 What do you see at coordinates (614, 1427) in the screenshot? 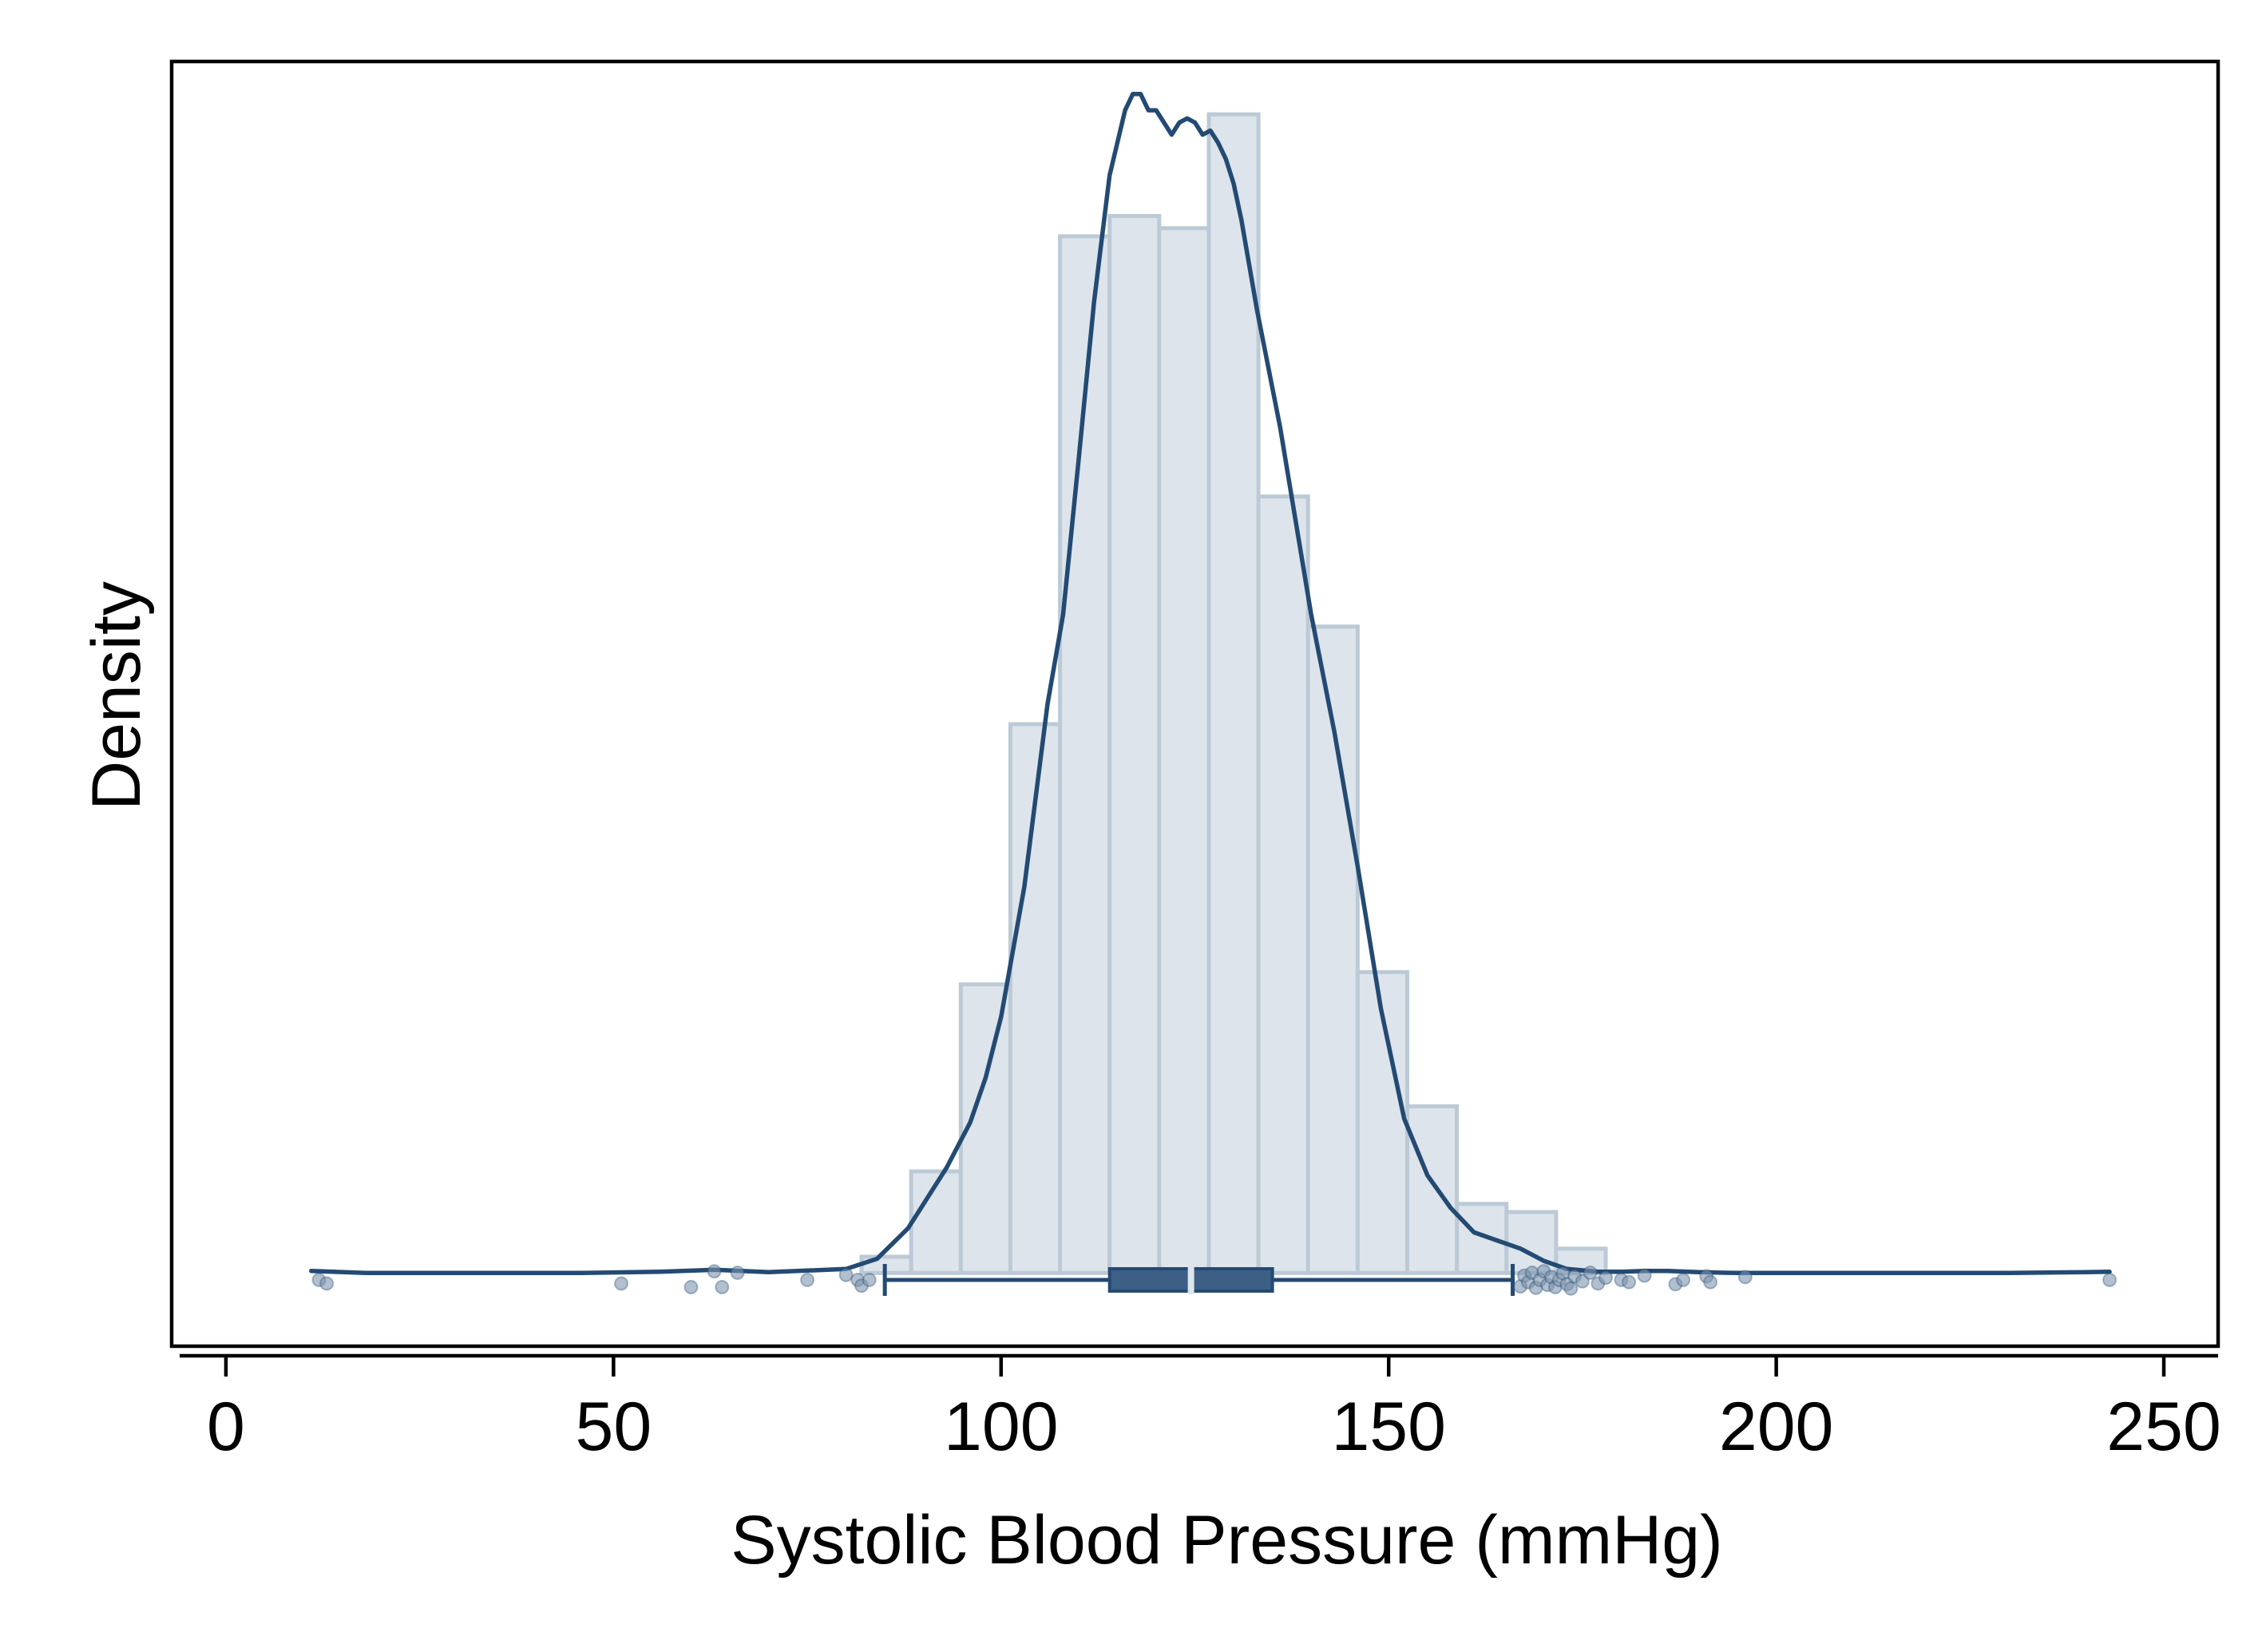
I see `x-tick-label-50: 50` at bounding box center [614, 1427].